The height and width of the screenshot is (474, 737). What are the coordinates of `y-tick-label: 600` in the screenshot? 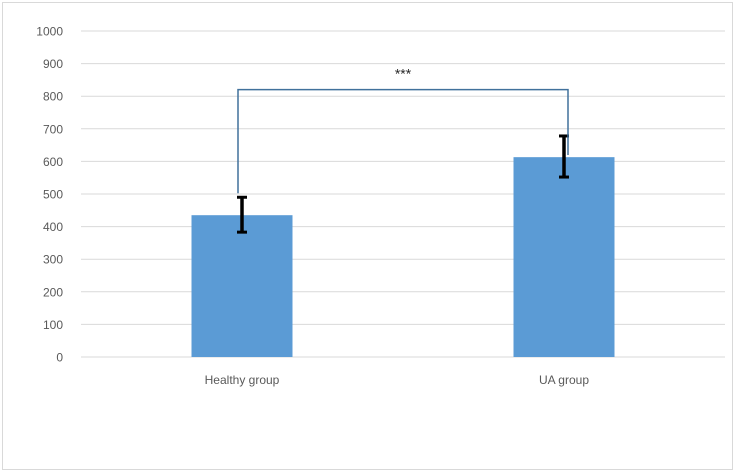 It's located at (53, 162).